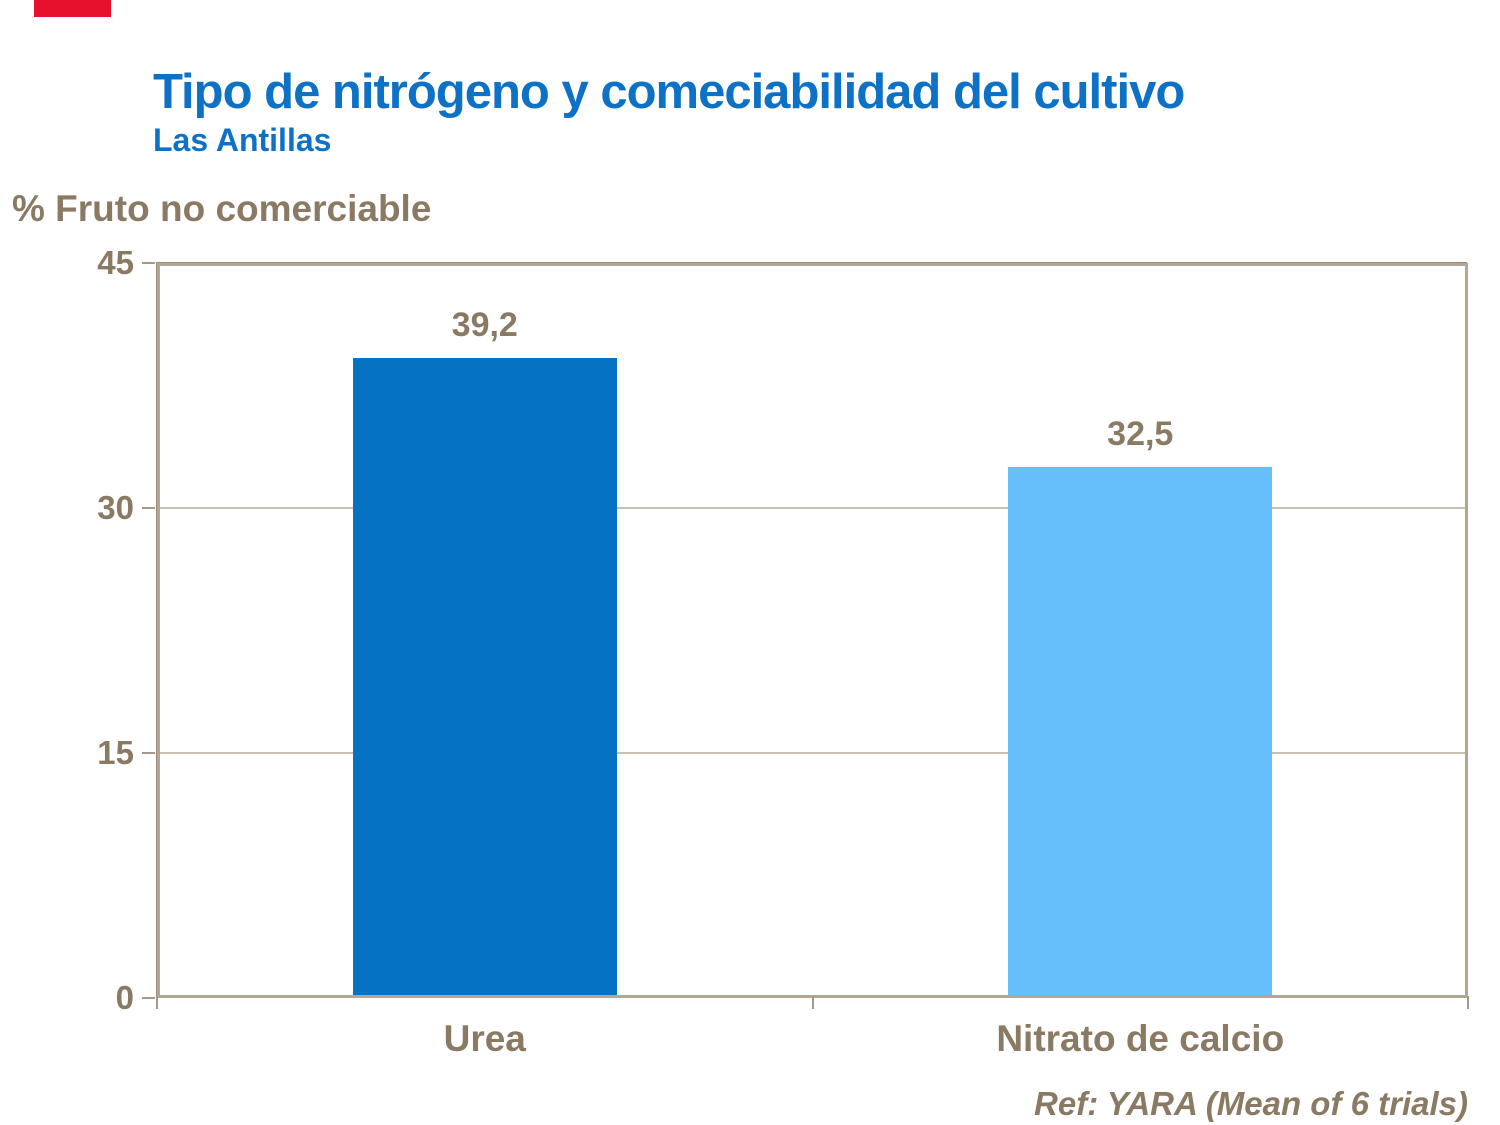 The height and width of the screenshot is (1125, 1500). Describe the element at coordinates (484, 1038) in the screenshot. I see `x-category-label-urea: Urea` at that location.